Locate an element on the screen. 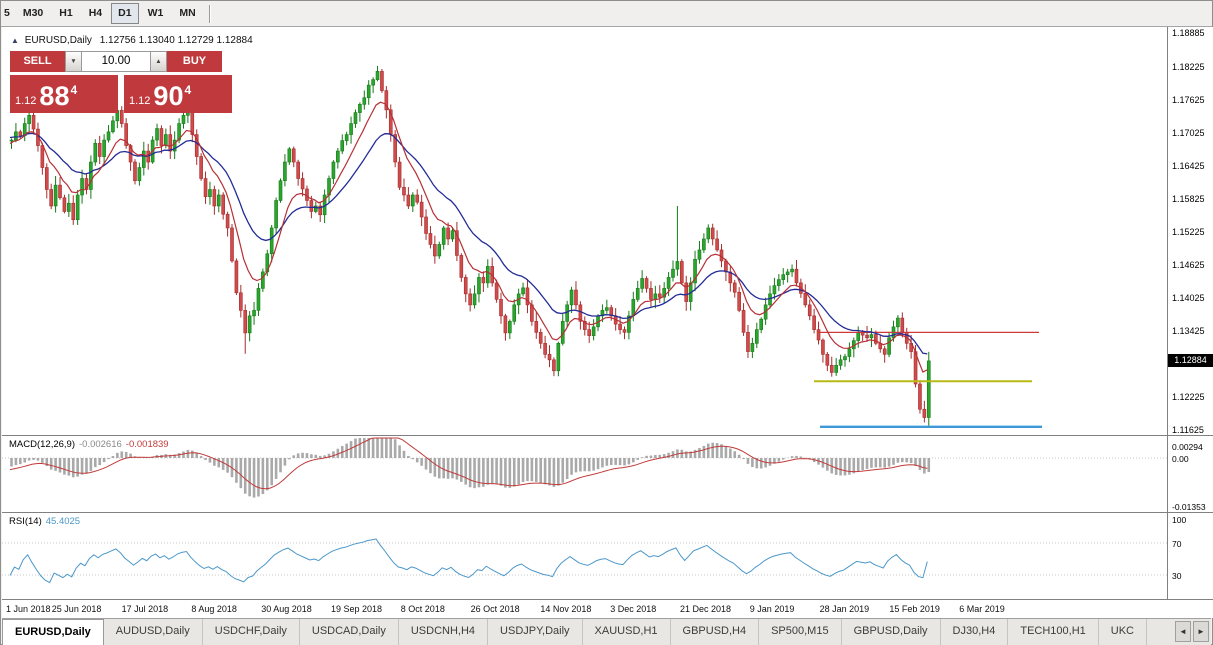 The image size is (1213, 645). tab-scroll-right-icon: ► is located at coordinates (1201, 631).